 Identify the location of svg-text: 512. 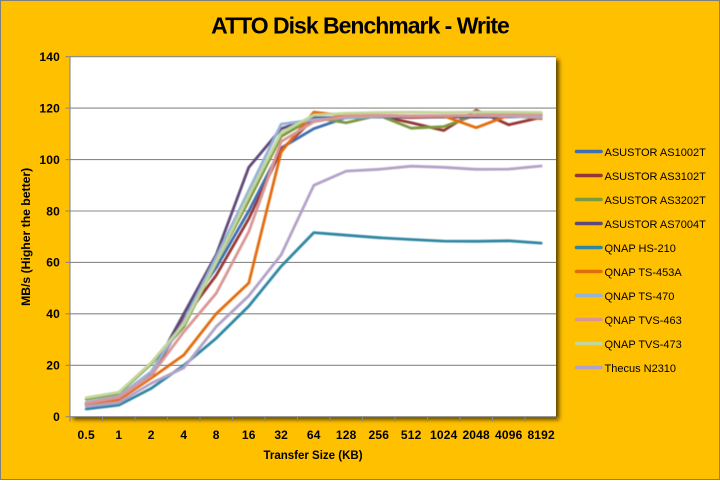
(411, 435).